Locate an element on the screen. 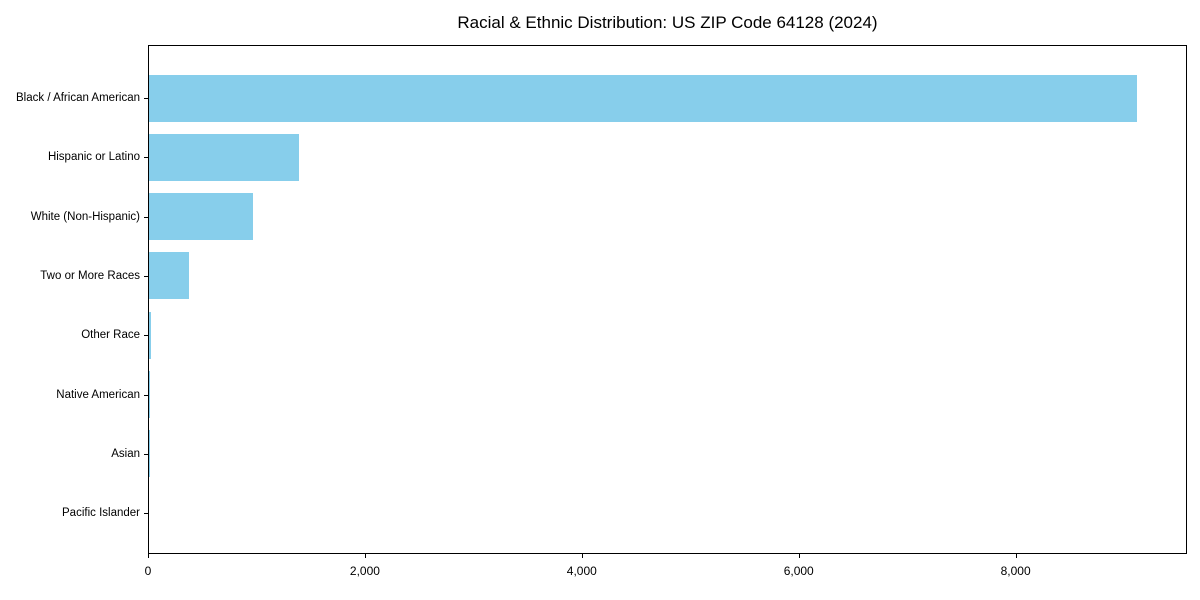 The width and height of the screenshot is (1200, 600). y-tick-label: Pacific Islander is located at coordinates (101, 513).